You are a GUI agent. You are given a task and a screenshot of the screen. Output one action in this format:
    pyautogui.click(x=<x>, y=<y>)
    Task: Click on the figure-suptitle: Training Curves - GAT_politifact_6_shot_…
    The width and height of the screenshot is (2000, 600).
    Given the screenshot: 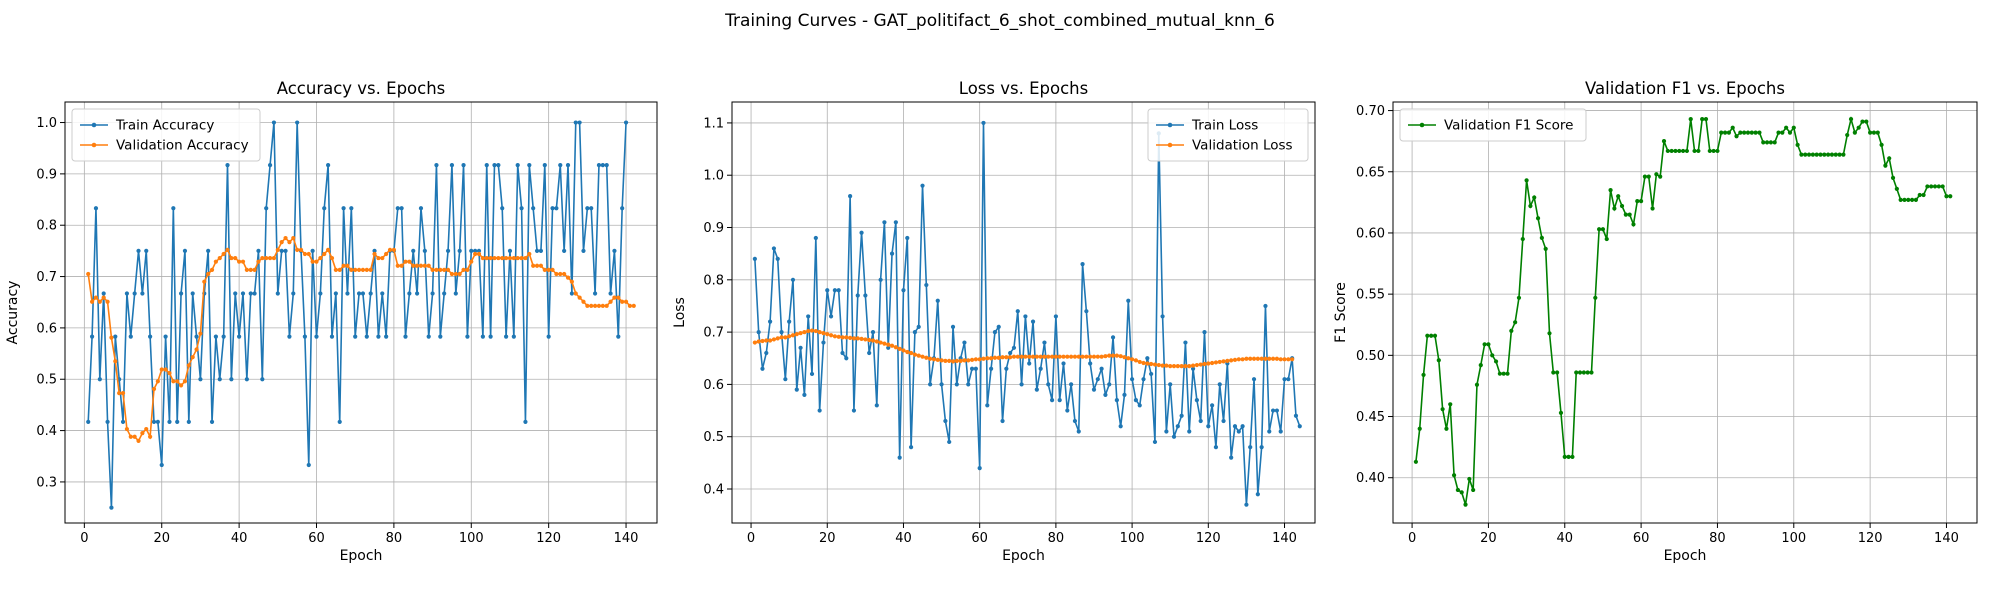 What is the action you would take?
    pyautogui.click(x=999, y=21)
    